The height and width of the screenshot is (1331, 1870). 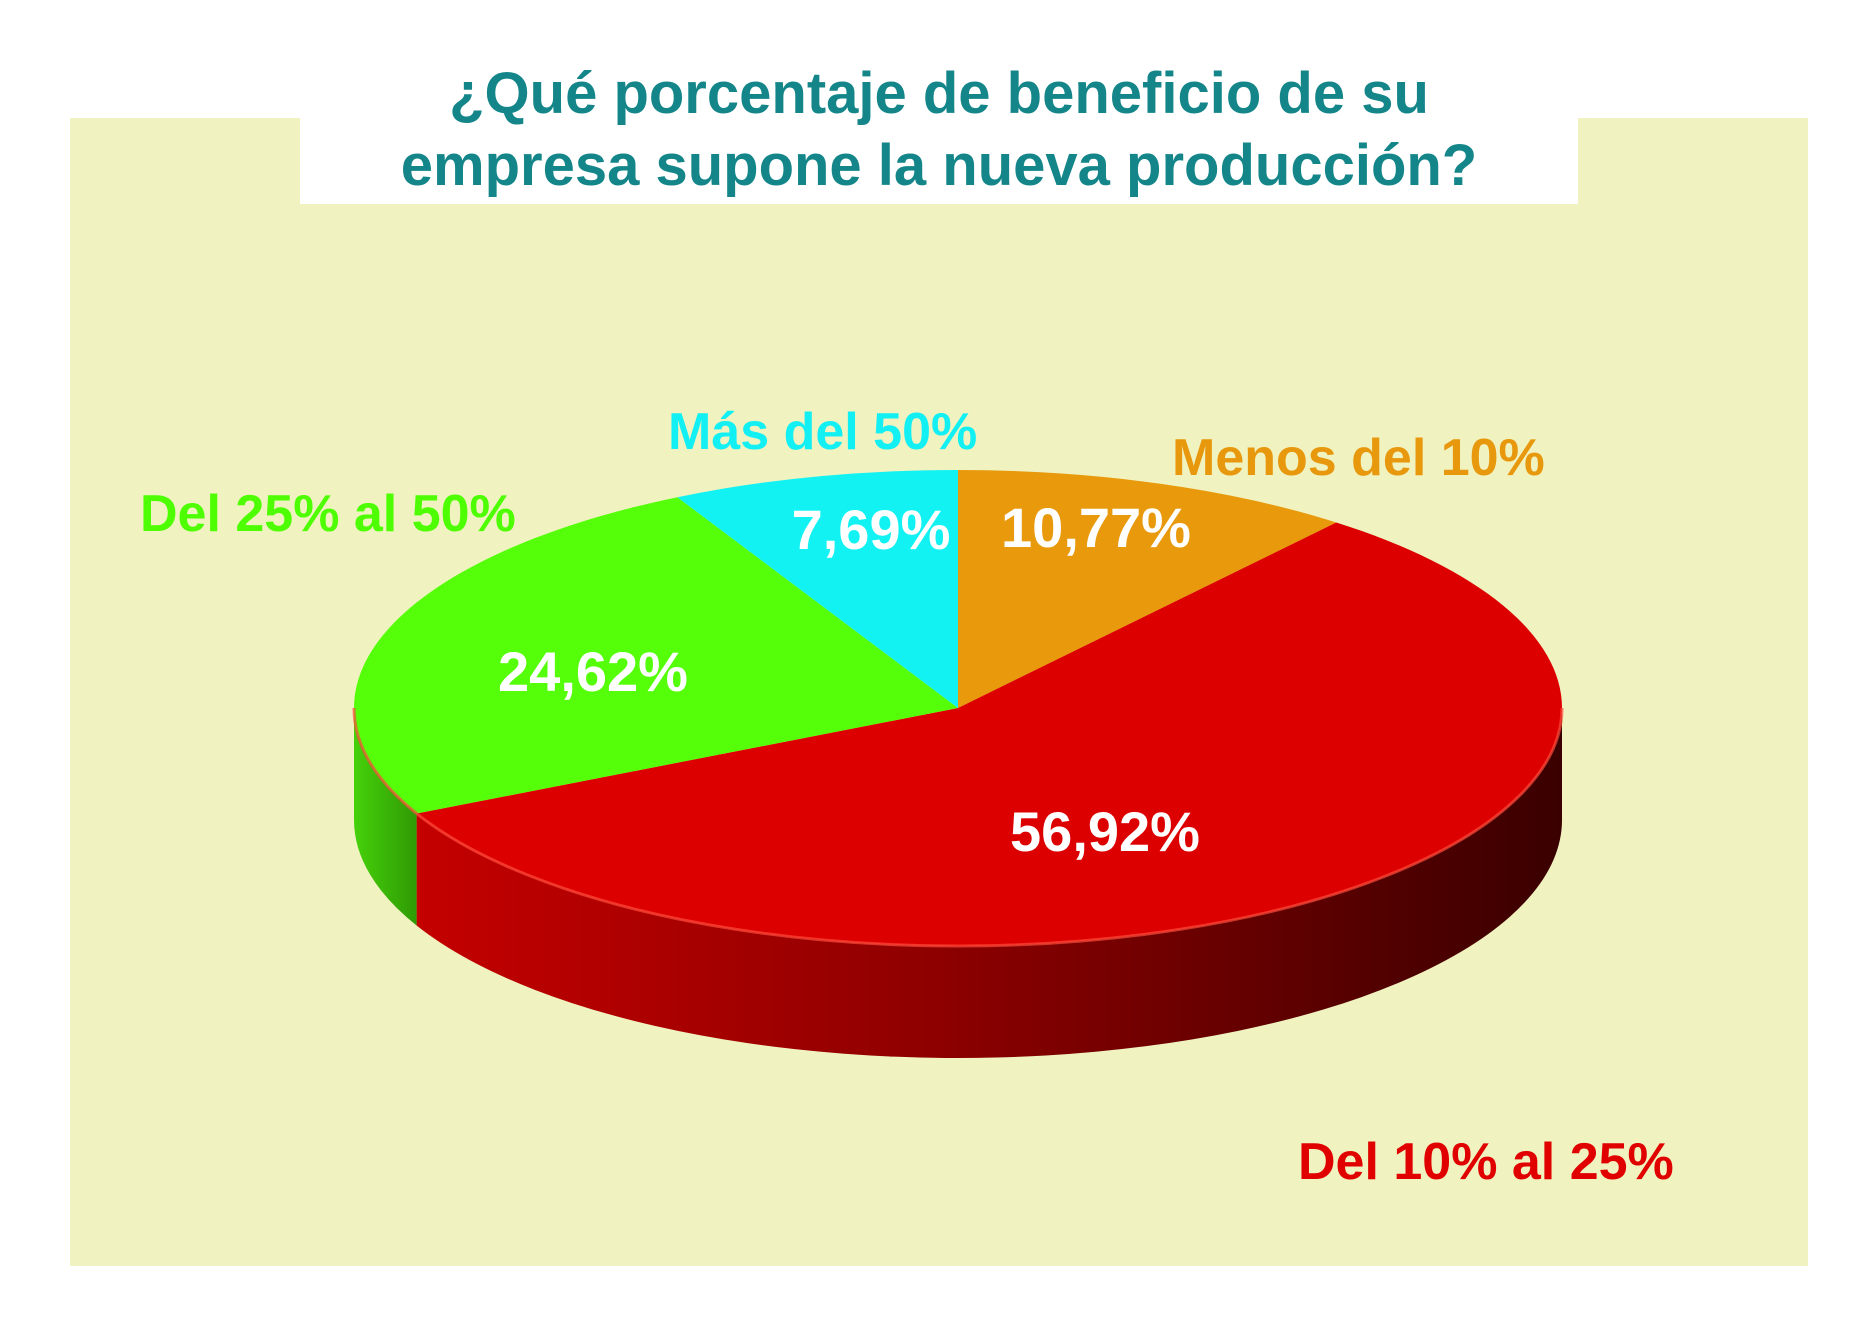 What do you see at coordinates (958, 827) in the screenshot?
I see `pie-rim-highlight` at bounding box center [958, 827].